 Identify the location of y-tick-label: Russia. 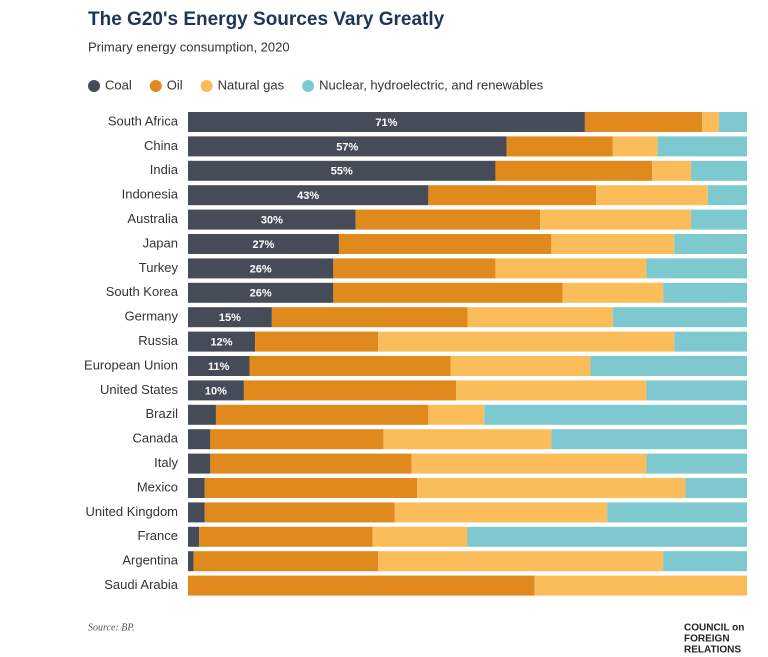
(158, 340).